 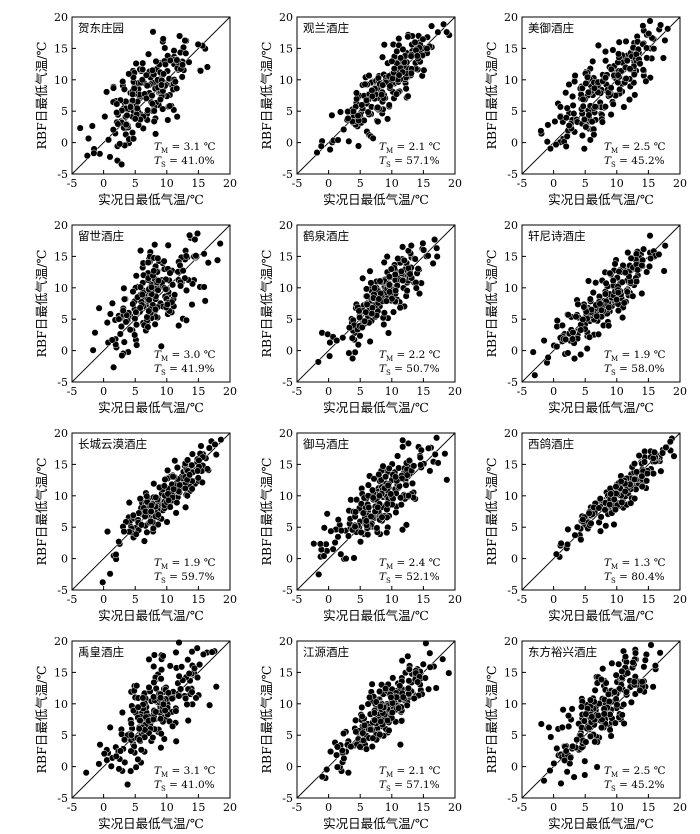 I want to click on stat-ts: TS = 52.1%, so click(x=409, y=578).